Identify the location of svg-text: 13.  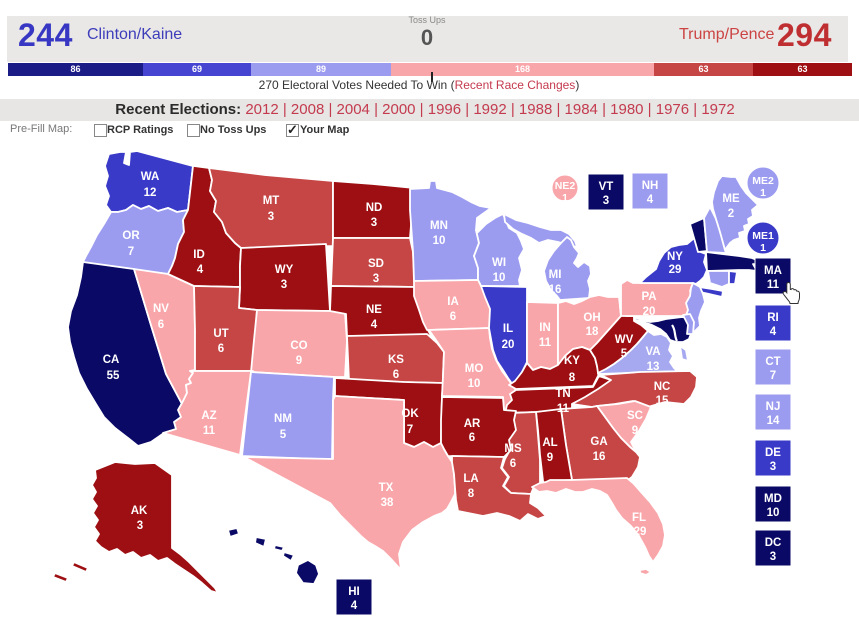
(653, 367).